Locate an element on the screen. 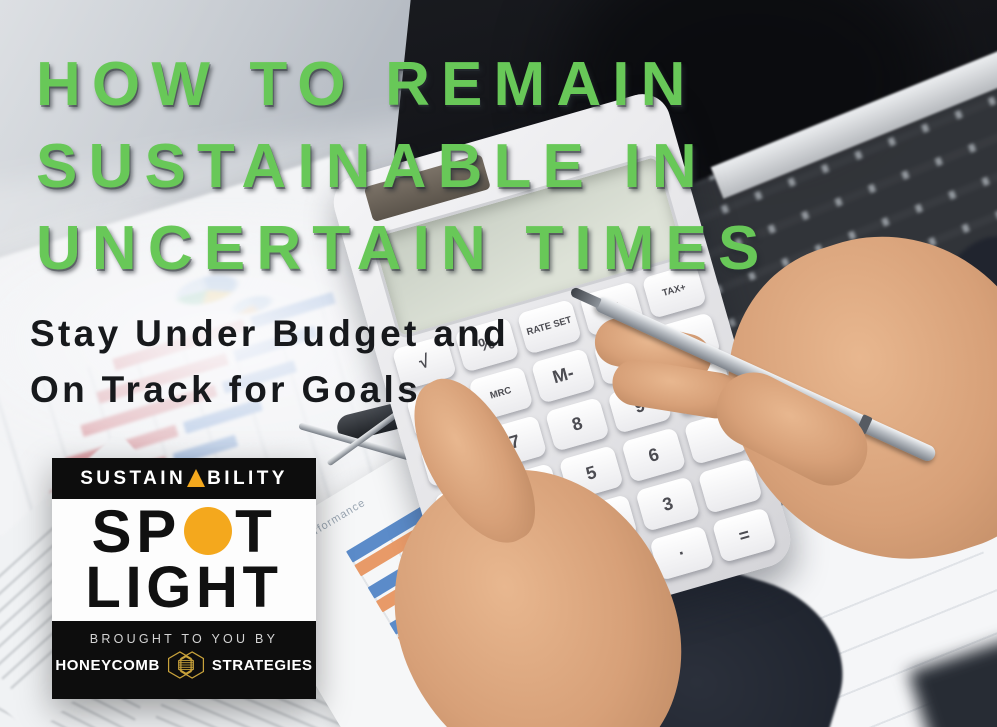 Image resolution: width=997 pixels, height=727 pixels. headline-line-3: UNCERTAIN TIMES is located at coordinates (403, 248).